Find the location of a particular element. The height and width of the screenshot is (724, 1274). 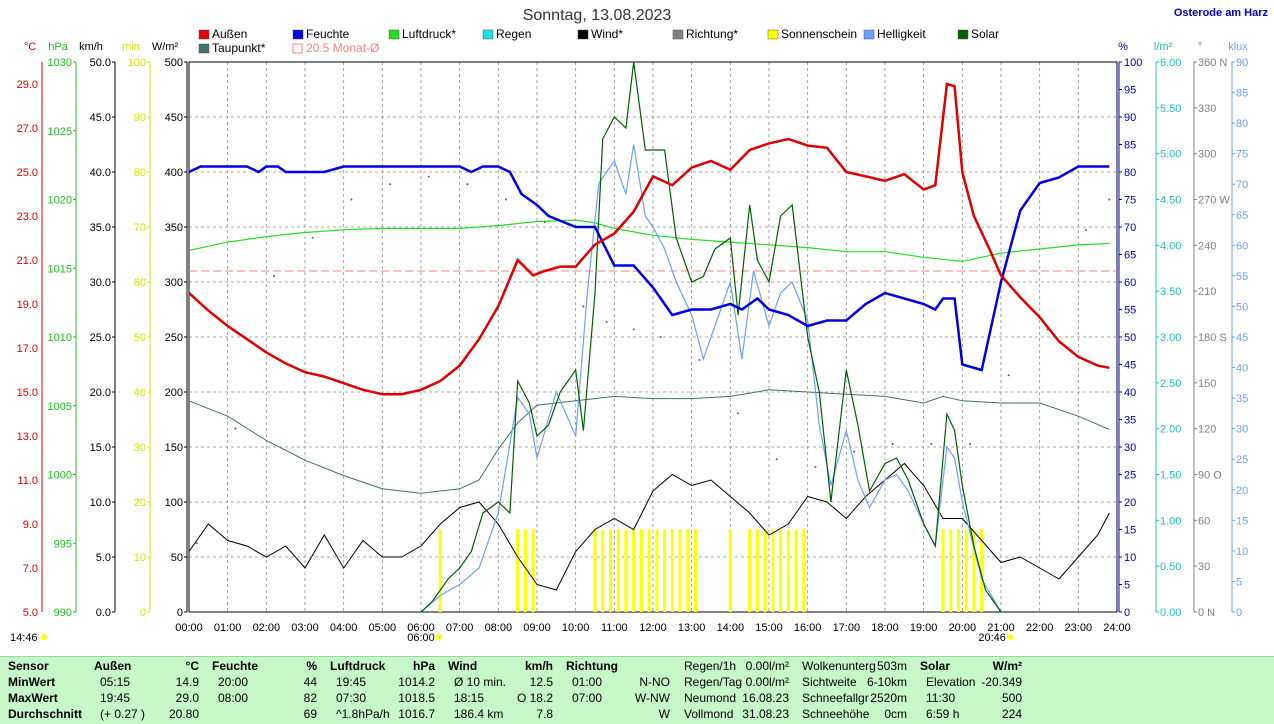

axis-tick-label: 0.0 is located at coordinates (103, 613).